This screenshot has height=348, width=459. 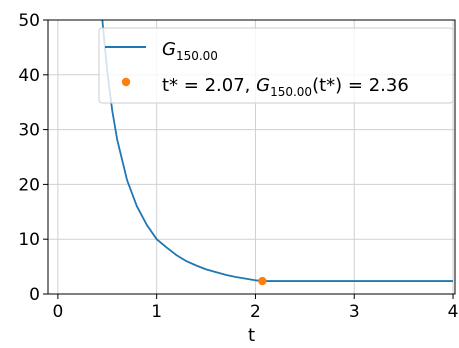 What do you see at coordinates (29, 21) in the screenshot?
I see `y-tick-label: 50` at bounding box center [29, 21].